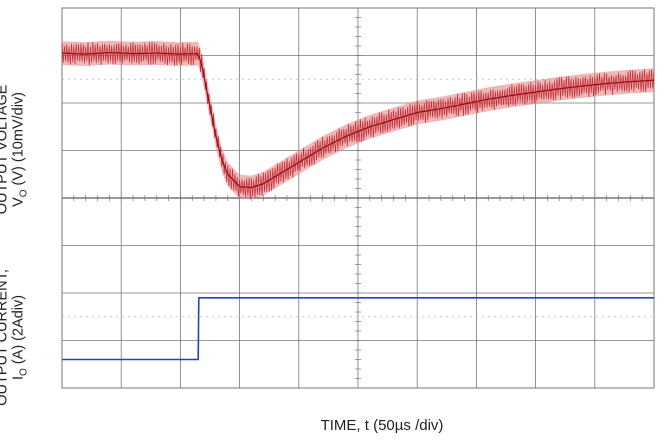  What do you see at coordinates (382, 425) in the screenshot?
I see `x-axis-label: TIME, t (50µs /div)` at bounding box center [382, 425].